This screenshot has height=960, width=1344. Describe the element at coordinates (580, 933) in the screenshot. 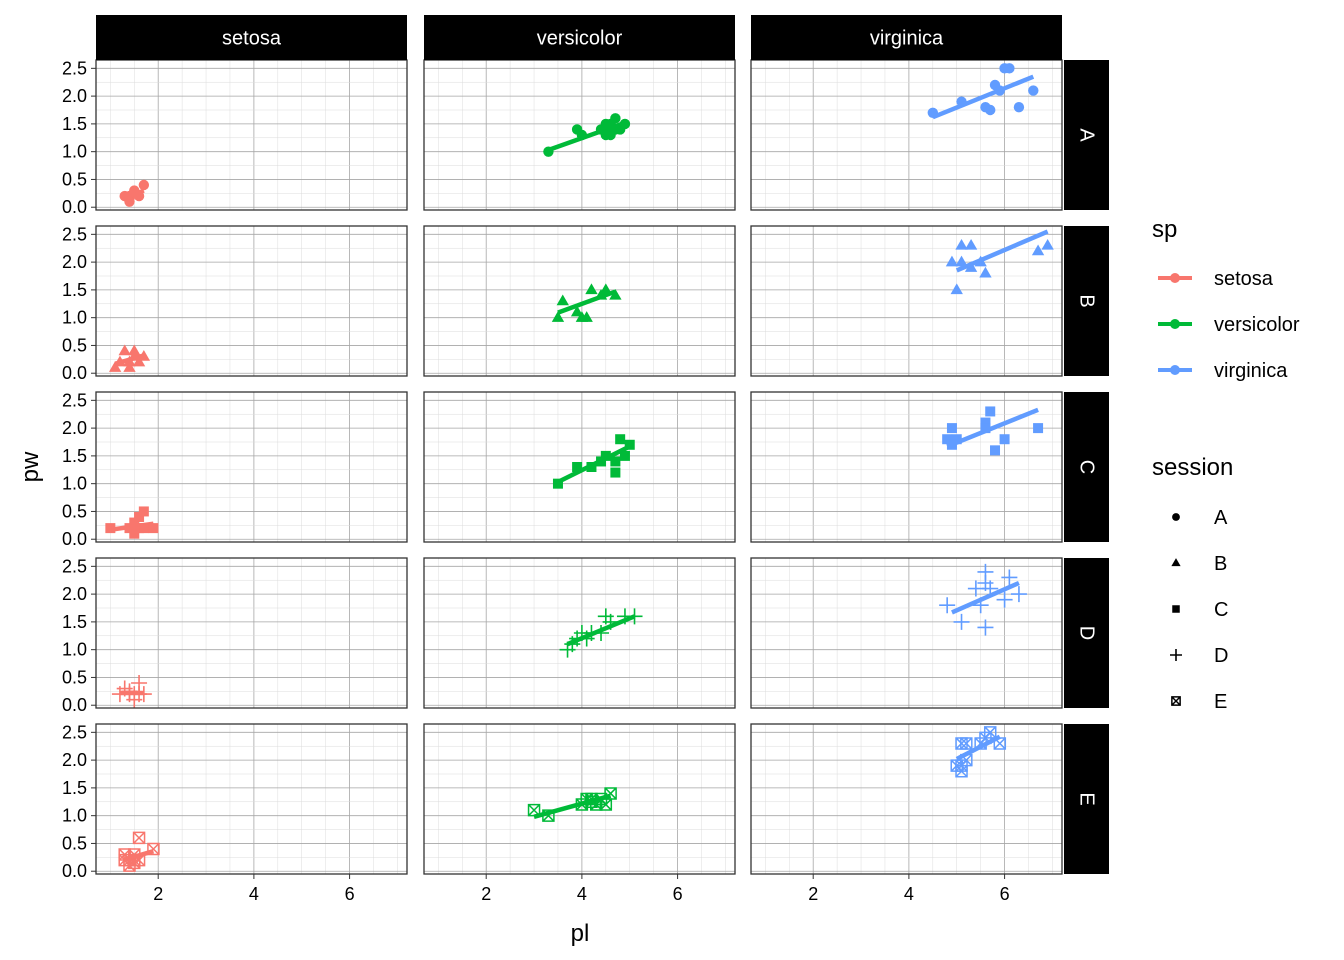

I see `x-axis-title: pl` at that location.